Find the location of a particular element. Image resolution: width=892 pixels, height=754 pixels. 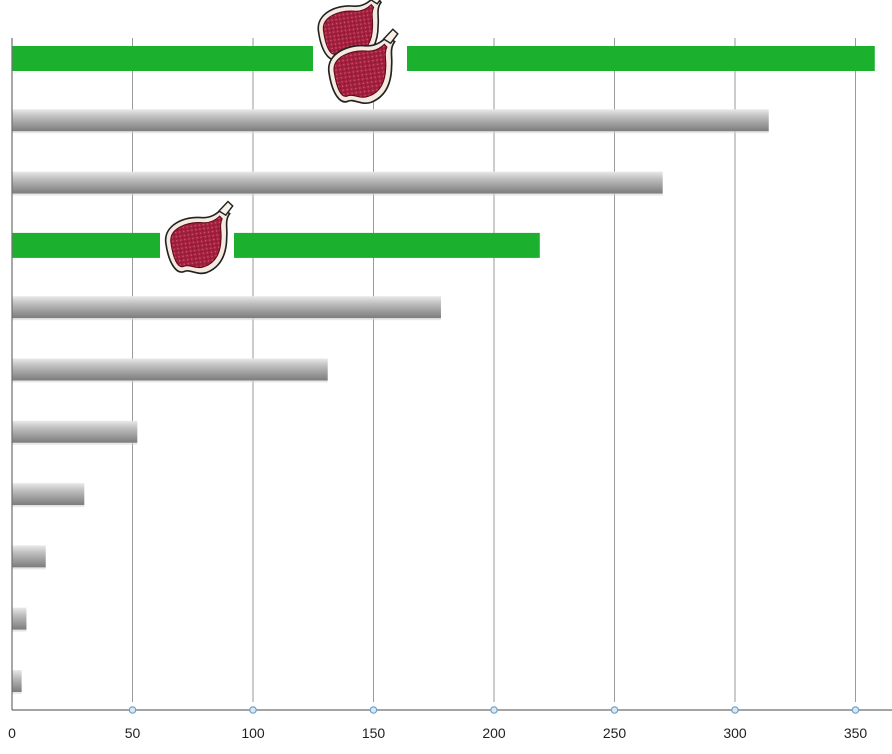

x-tick-label: 150 is located at coordinates (374, 733).